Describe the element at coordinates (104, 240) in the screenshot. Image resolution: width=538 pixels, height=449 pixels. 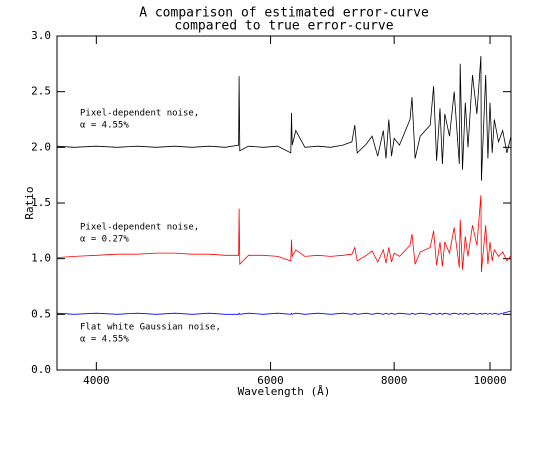
I see `annotation: α = 0.27%` at that location.